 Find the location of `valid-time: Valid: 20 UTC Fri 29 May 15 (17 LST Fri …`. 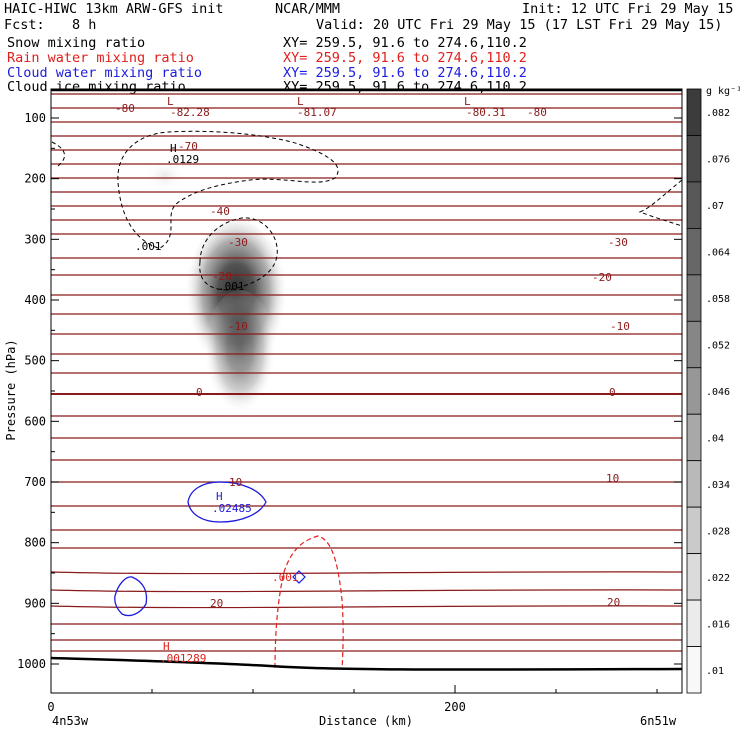

valid-time: Valid: 20 UTC Fri 29 May 15 (17 LST Fri … is located at coordinates (519, 25).